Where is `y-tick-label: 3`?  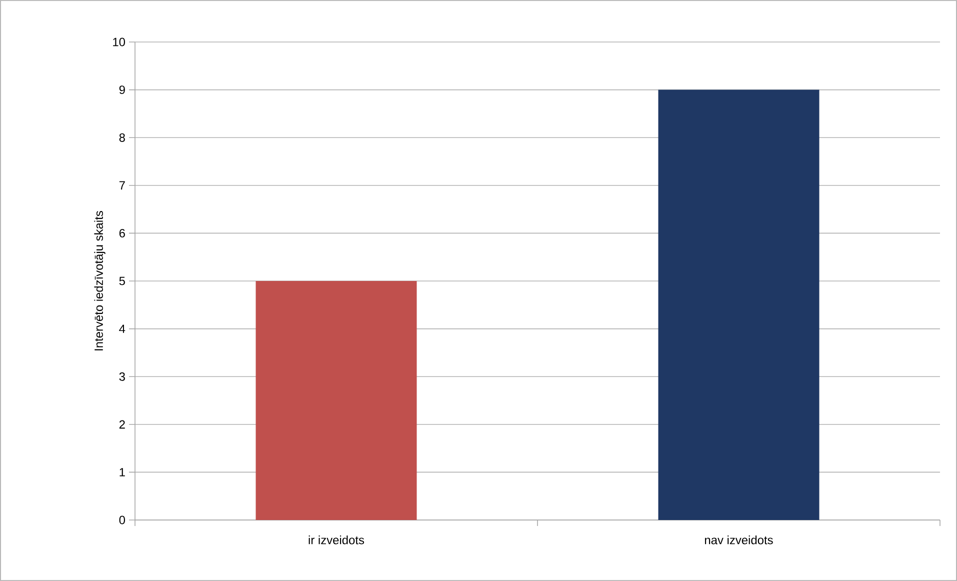
y-tick-label: 3 is located at coordinates (122, 376).